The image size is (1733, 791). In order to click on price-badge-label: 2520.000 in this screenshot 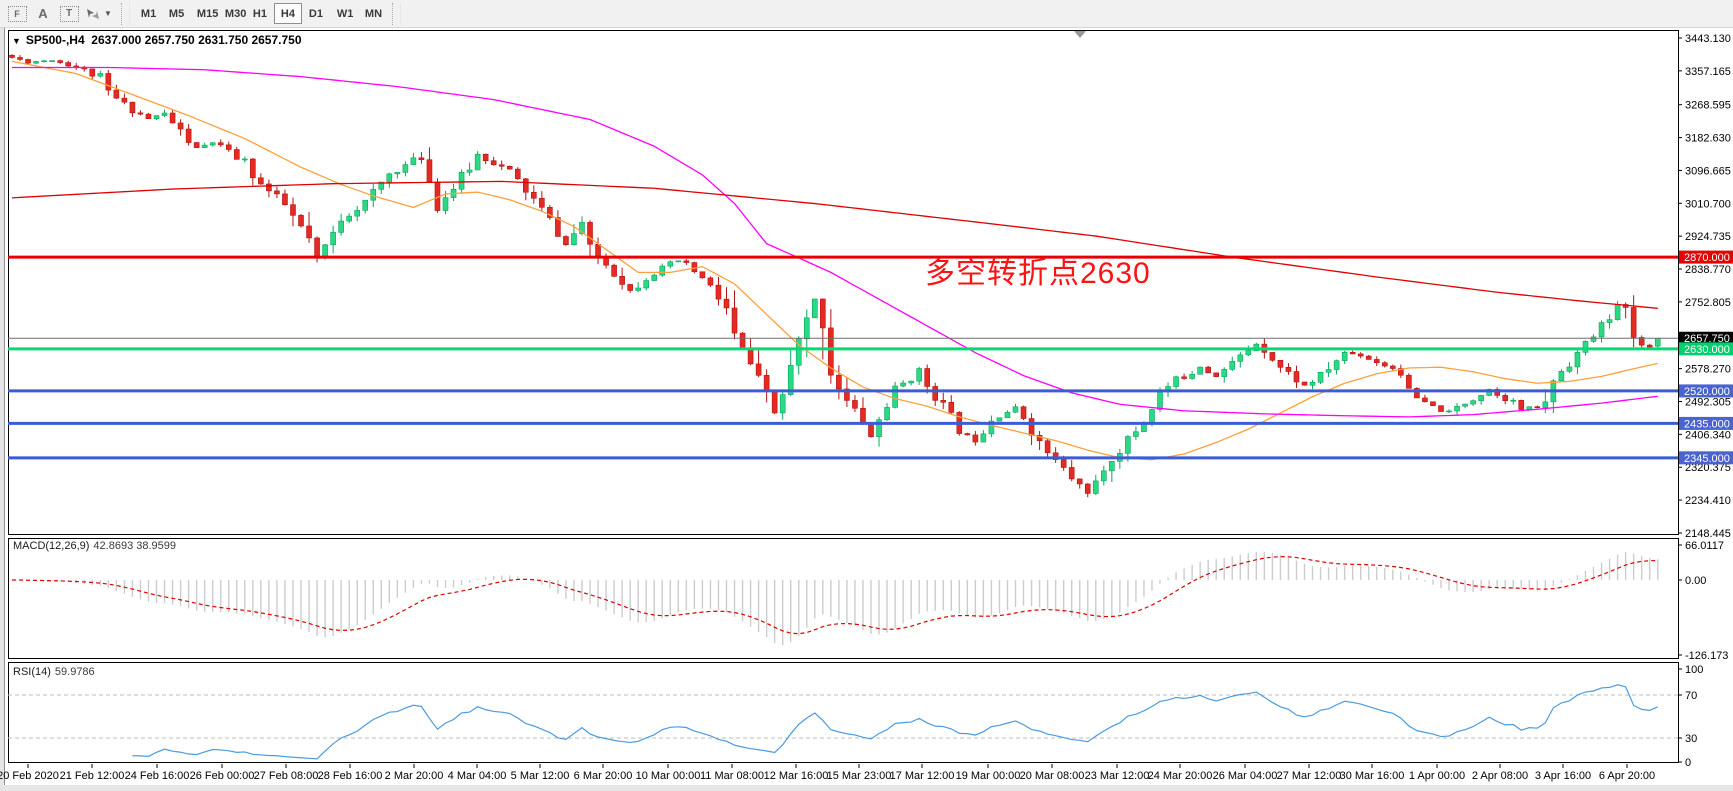, I will do `click(1707, 392)`.